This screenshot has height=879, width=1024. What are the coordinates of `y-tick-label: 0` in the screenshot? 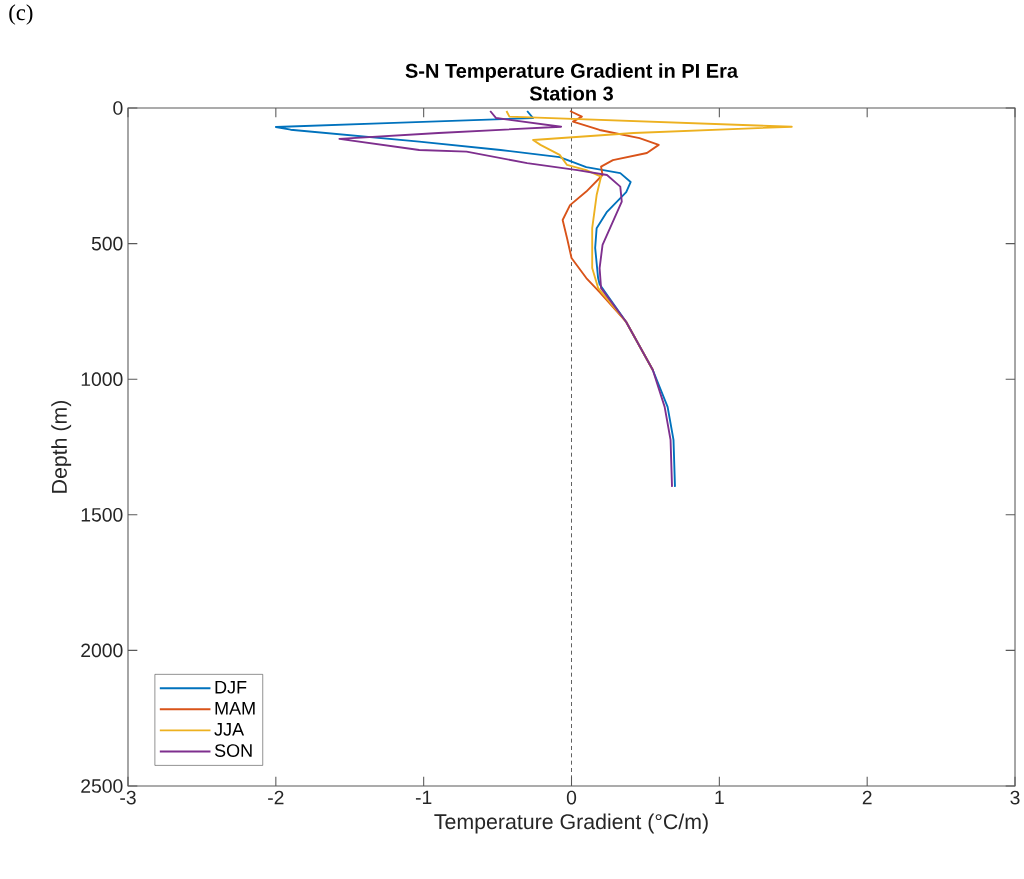 It's located at (118, 108).